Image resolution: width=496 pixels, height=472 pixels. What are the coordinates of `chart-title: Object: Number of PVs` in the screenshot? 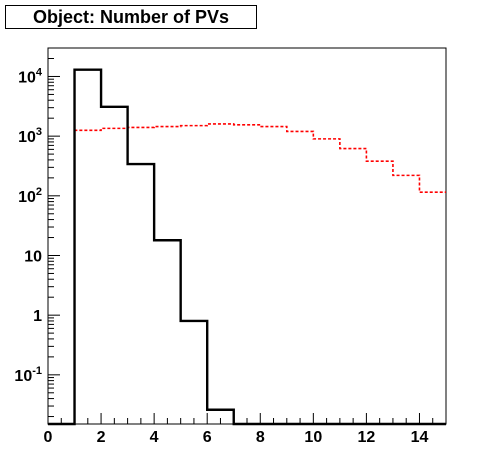 It's located at (131, 16).